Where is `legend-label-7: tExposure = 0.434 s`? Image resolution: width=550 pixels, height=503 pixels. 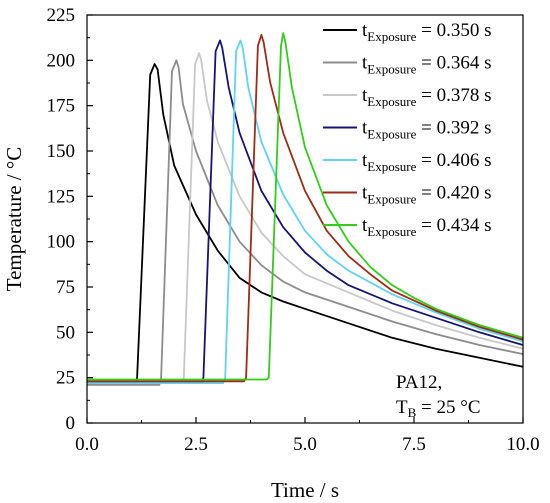 legend-label-7: tExposure = 0.434 s is located at coordinates (427, 227).